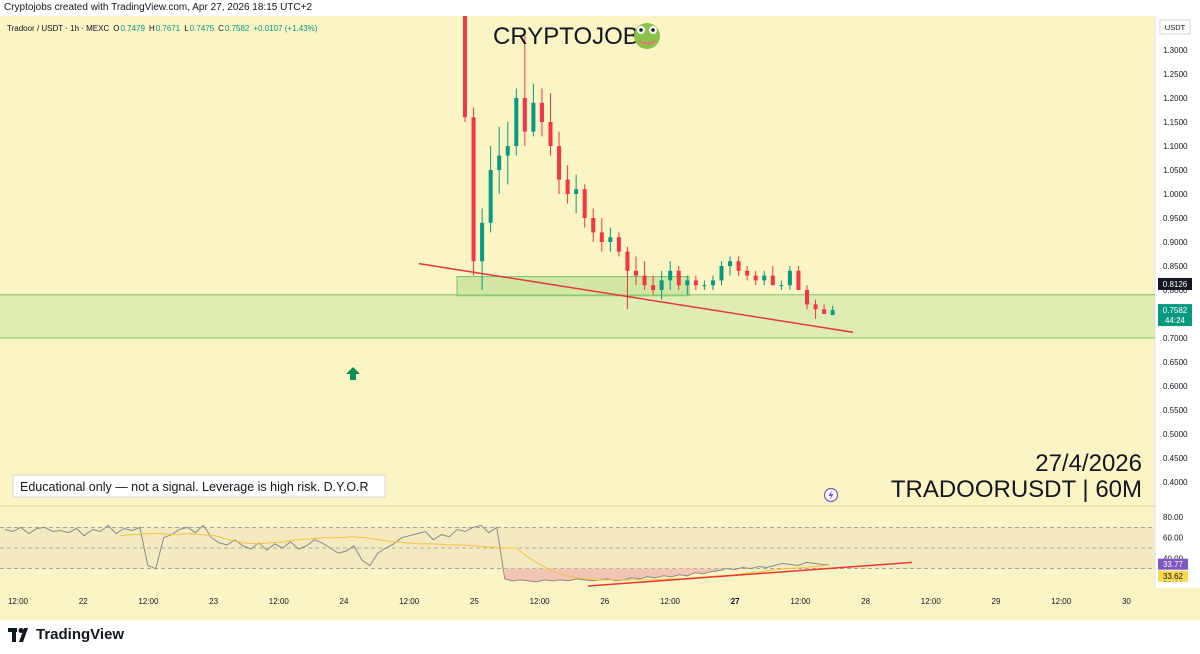 Image resolution: width=1200 pixels, height=654 pixels. Describe the element at coordinates (996, 601) in the screenshot. I see `time-tick-label: 29` at that location.